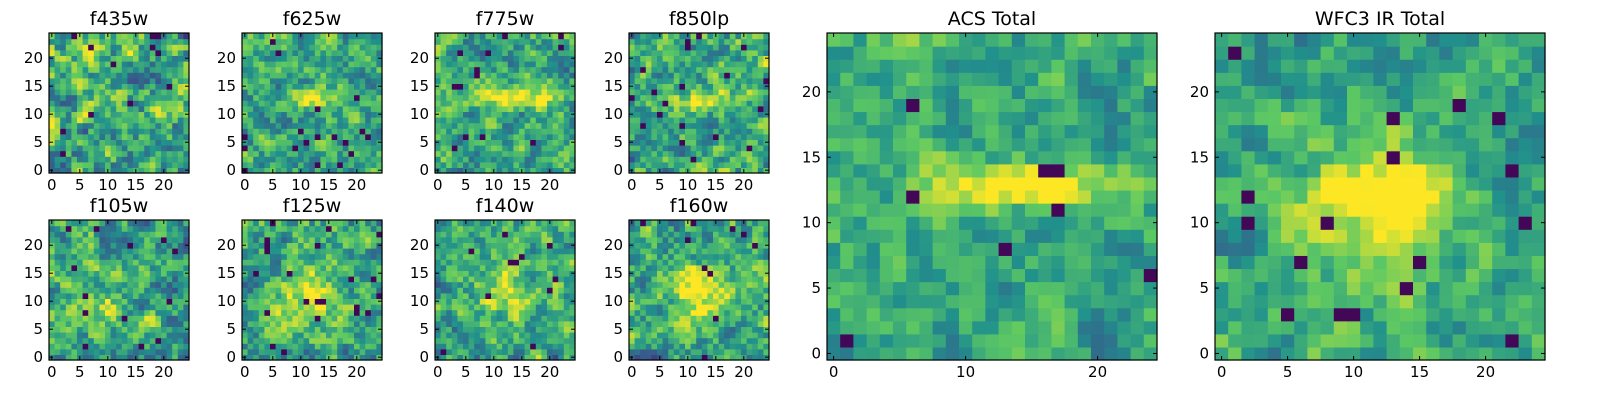 The image size is (1600, 400). What do you see at coordinates (356, 372) in the screenshot?
I see `x-tick-label: 20` at bounding box center [356, 372].